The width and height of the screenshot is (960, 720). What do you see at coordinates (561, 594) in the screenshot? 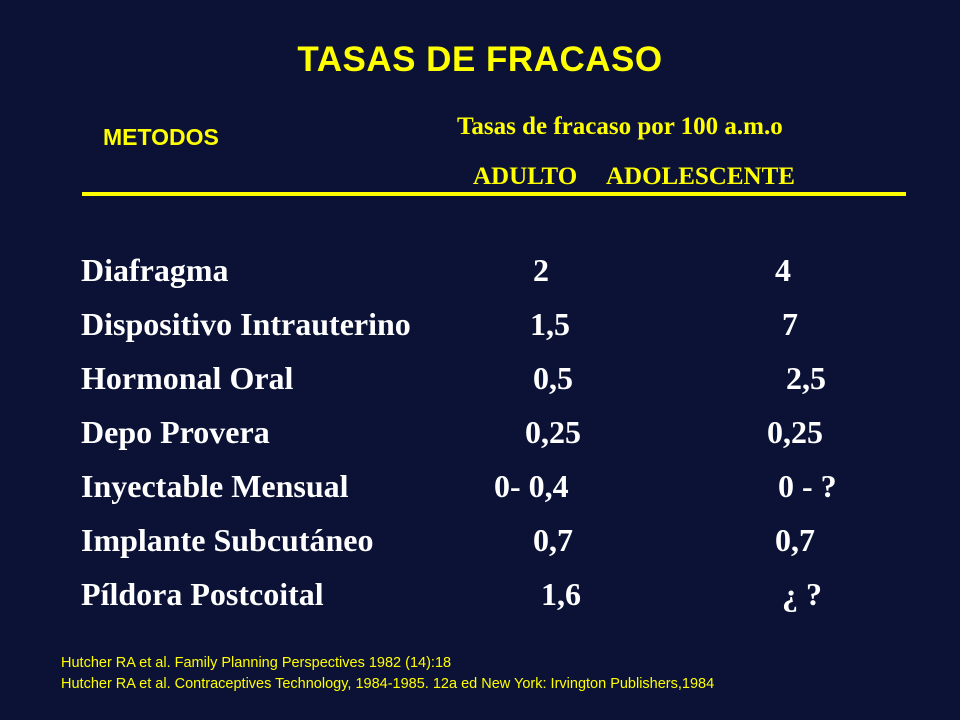
I see `adult-rate: 1,6` at bounding box center [561, 594].